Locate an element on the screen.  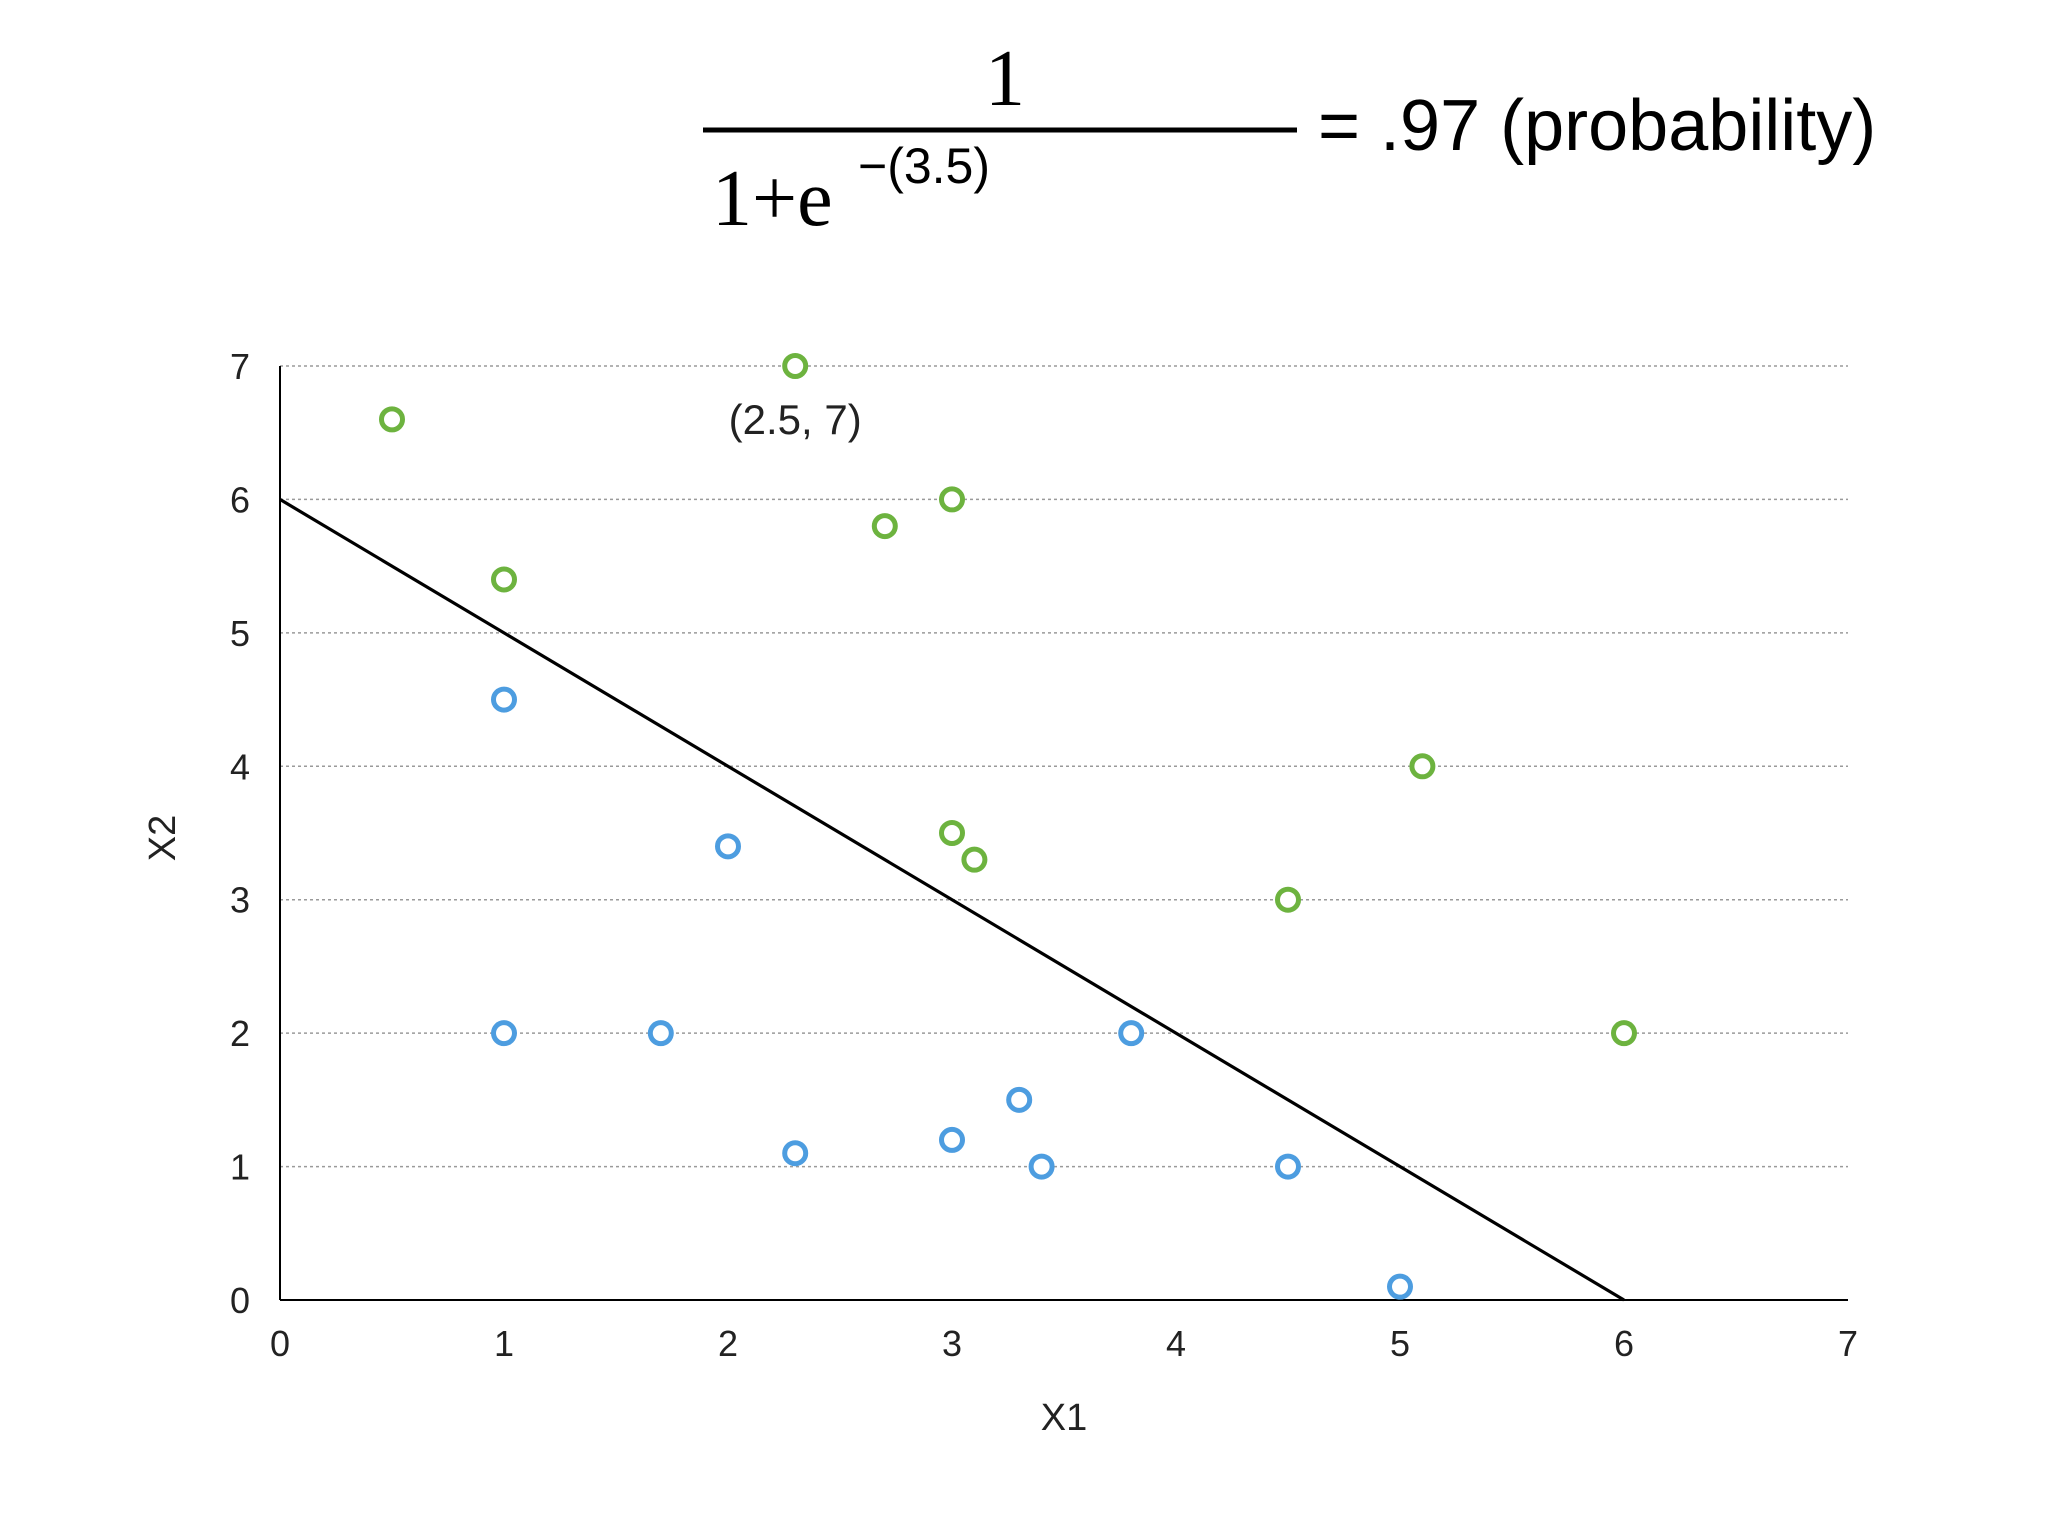
y-tick-label: 1 is located at coordinates (240, 1167).